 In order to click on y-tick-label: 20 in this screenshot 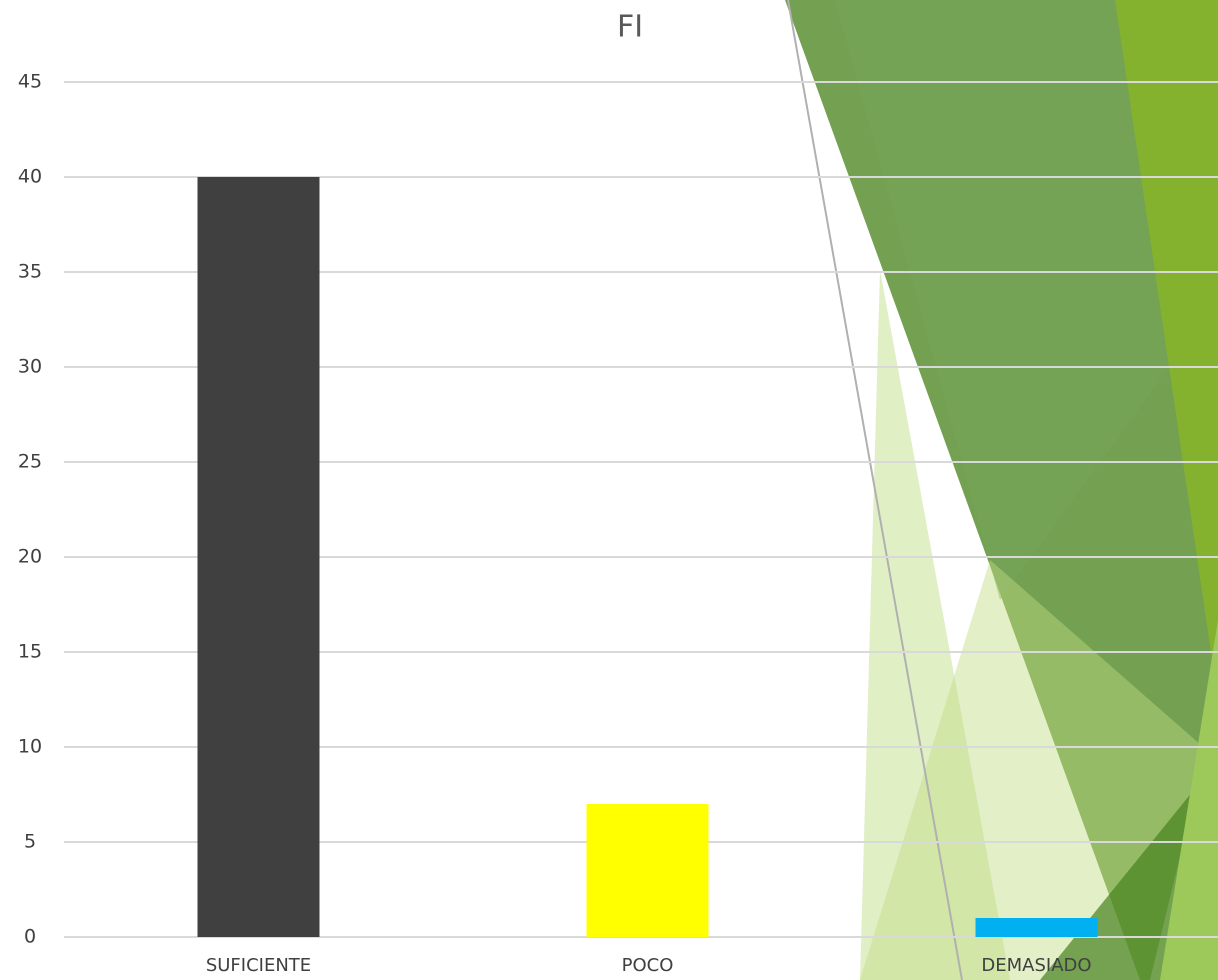, I will do `click(30, 557)`.